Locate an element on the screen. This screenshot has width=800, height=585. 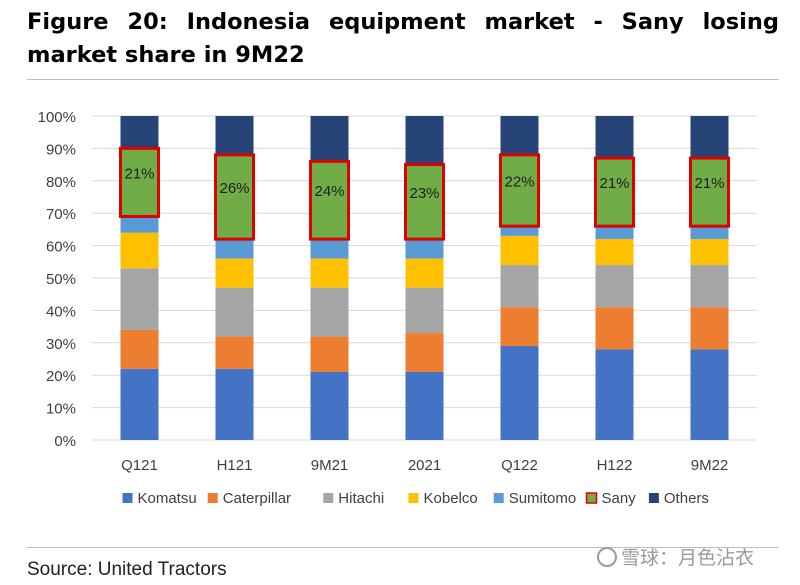
y-tick-label: 70% is located at coordinates (61, 214).